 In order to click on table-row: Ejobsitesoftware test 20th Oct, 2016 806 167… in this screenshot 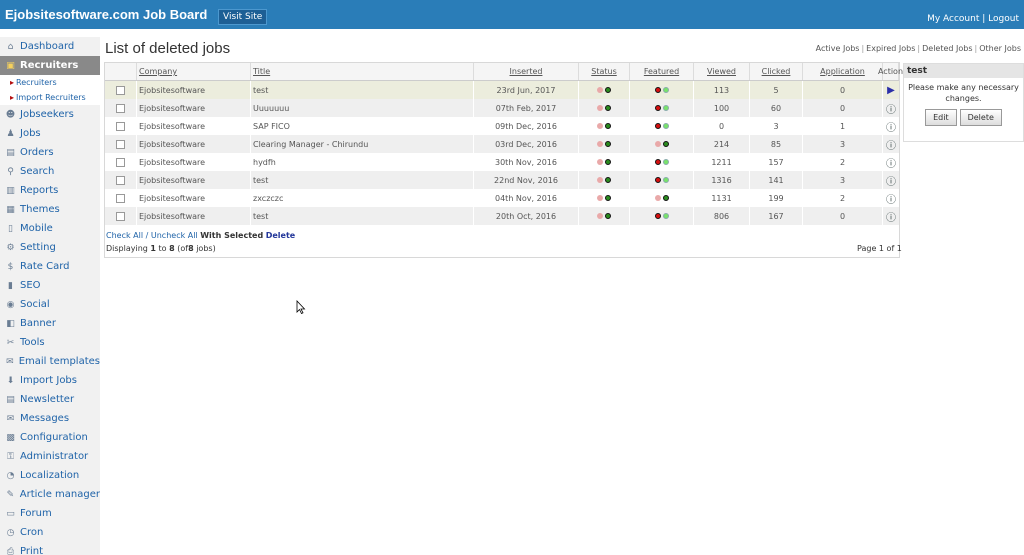, I will do `click(502, 216)`.